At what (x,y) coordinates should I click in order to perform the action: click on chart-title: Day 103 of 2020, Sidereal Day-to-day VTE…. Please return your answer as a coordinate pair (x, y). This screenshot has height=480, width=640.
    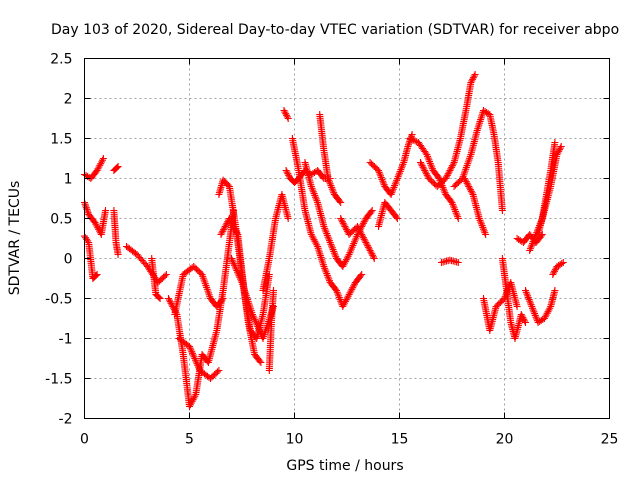
    Looking at the image, I should click on (335, 30).